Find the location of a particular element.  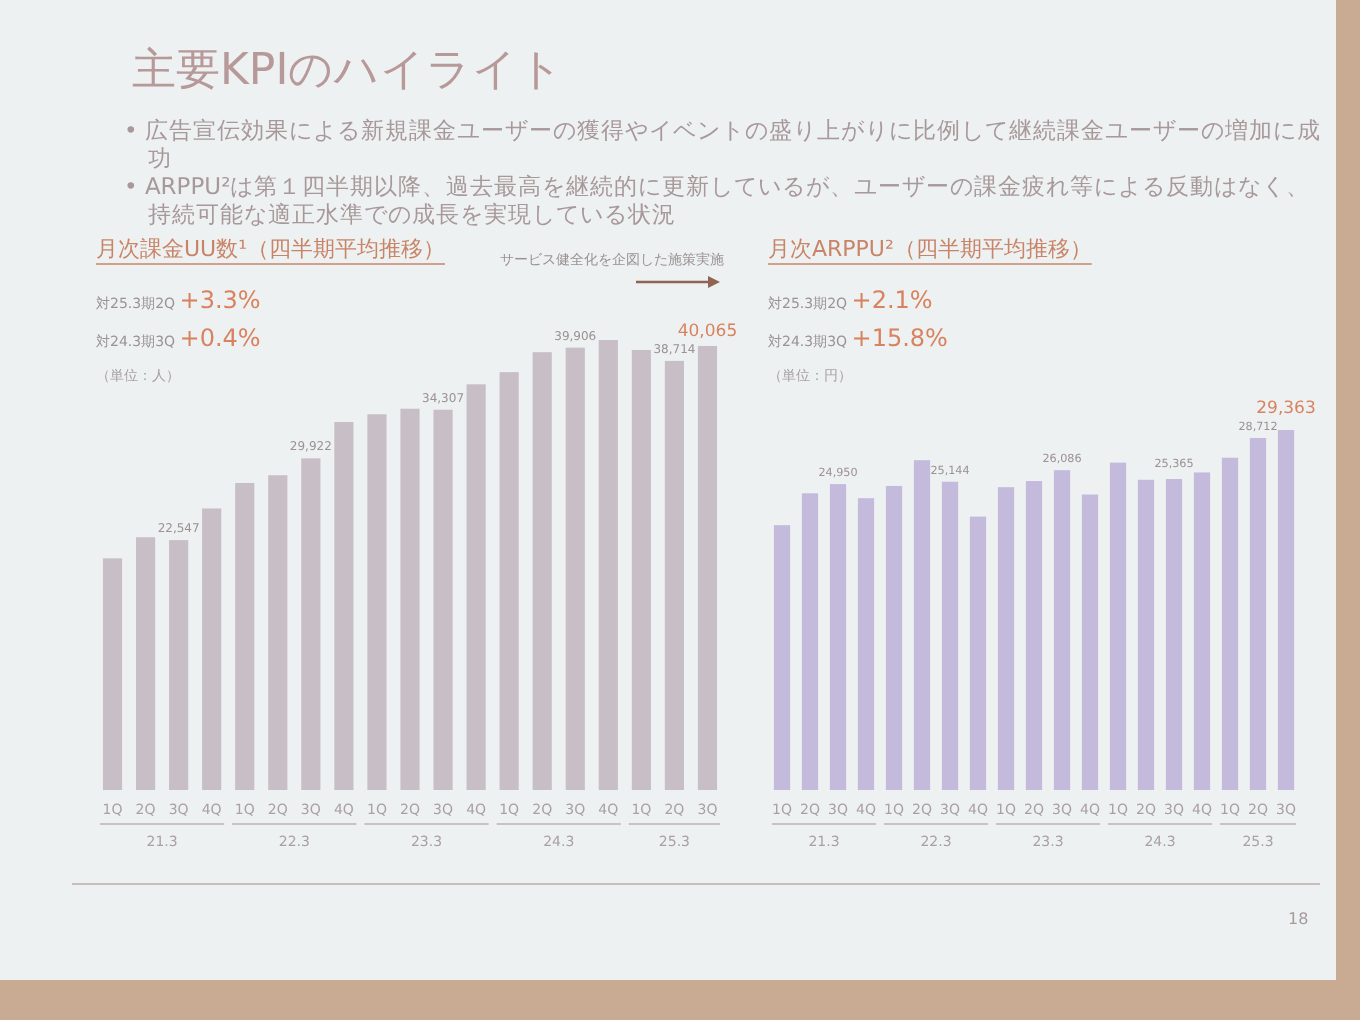

chart-title: 月次ARPPU²（四半期平均推移） is located at coordinates (930, 249).